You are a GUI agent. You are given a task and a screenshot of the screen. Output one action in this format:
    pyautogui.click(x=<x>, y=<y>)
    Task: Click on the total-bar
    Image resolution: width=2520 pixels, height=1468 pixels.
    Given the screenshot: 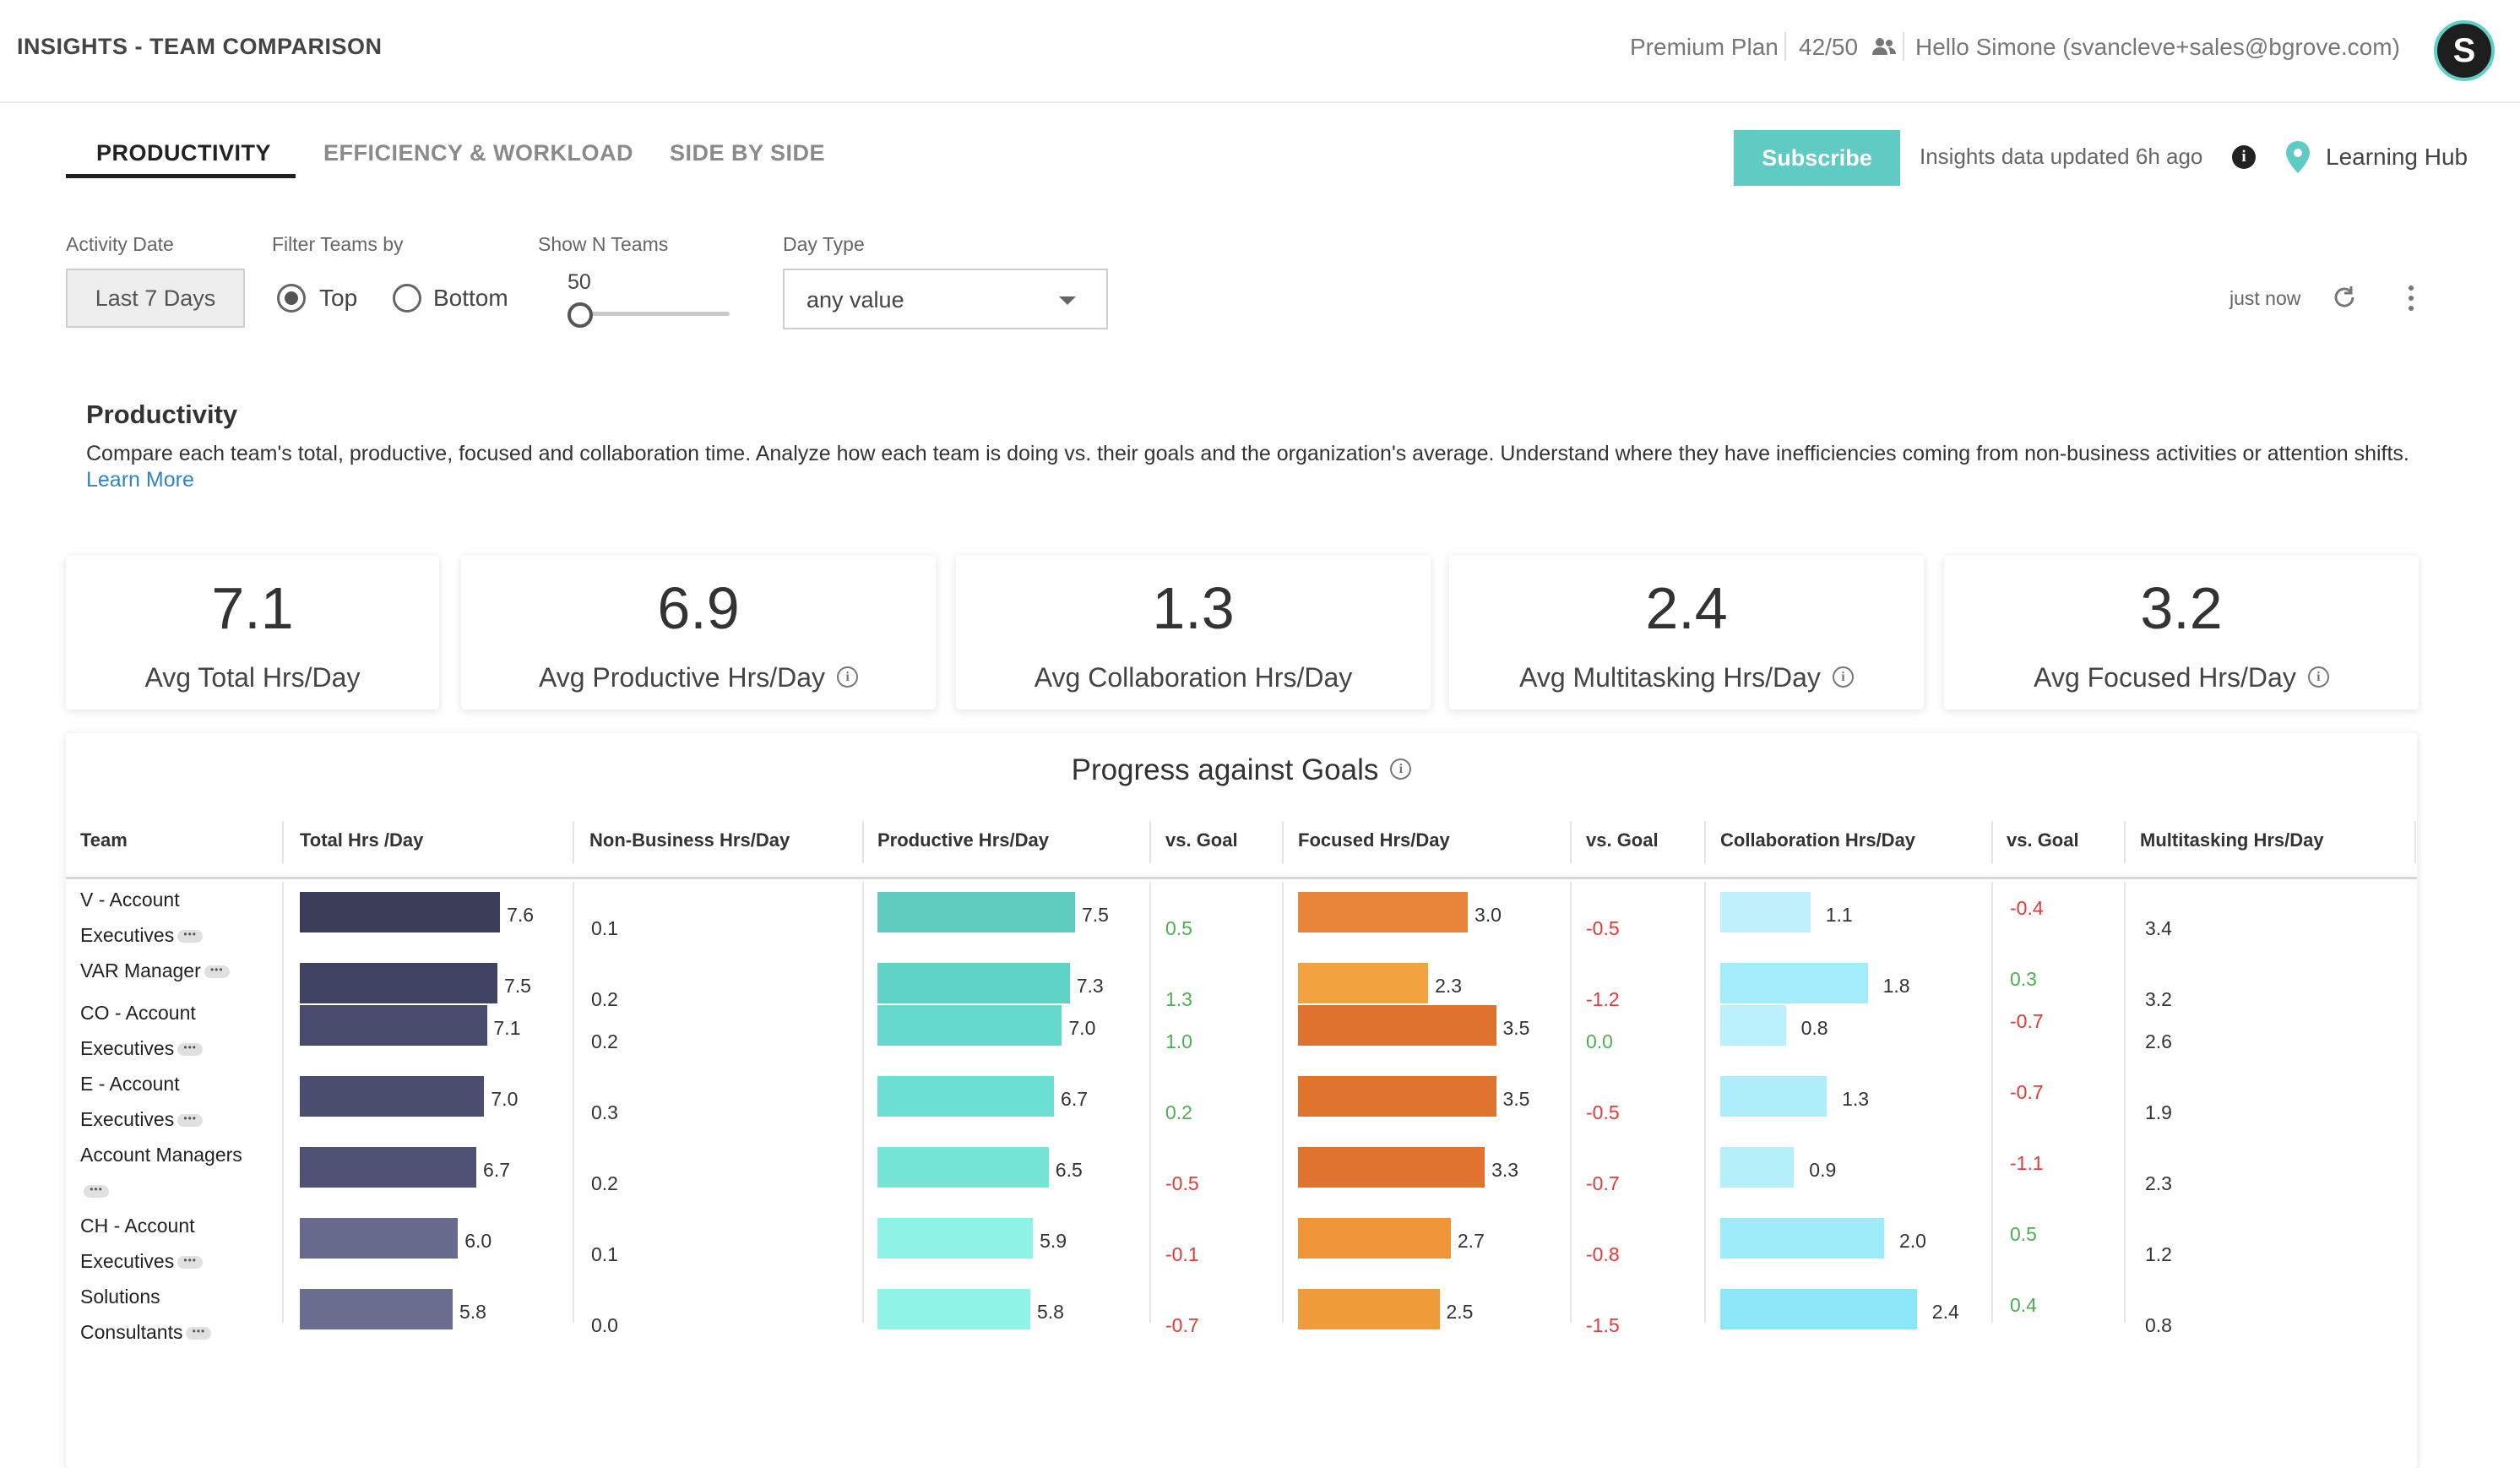 What is the action you would take?
    pyautogui.click(x=398, y=983)
    